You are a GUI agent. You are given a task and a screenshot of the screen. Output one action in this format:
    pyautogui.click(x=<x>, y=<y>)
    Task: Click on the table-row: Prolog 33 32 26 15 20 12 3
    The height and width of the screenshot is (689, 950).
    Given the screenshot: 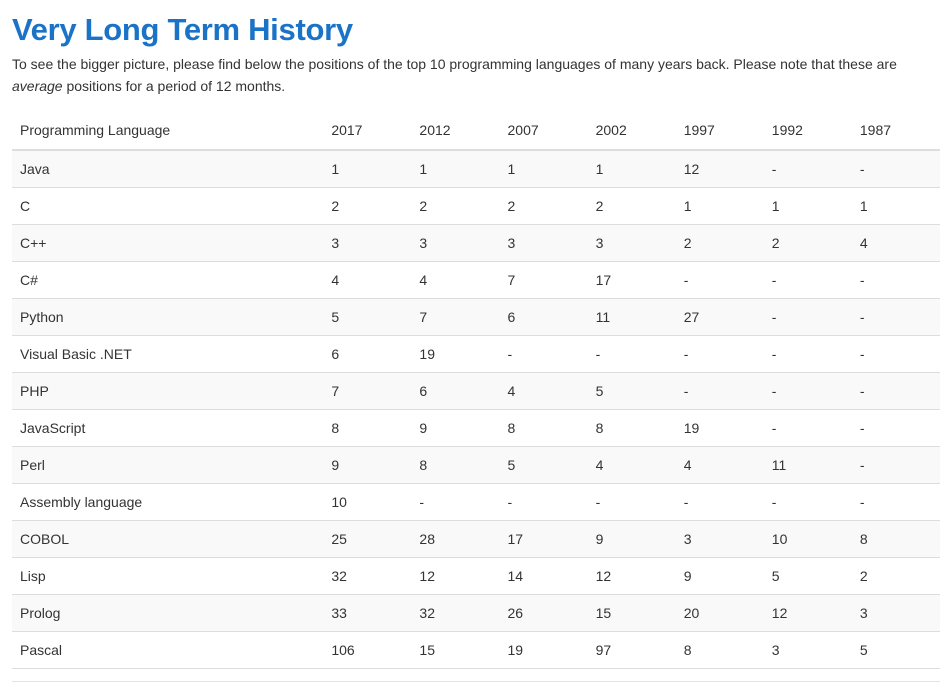 What is the action you would take?
    pyautogui.click(x=476, y=613)
    